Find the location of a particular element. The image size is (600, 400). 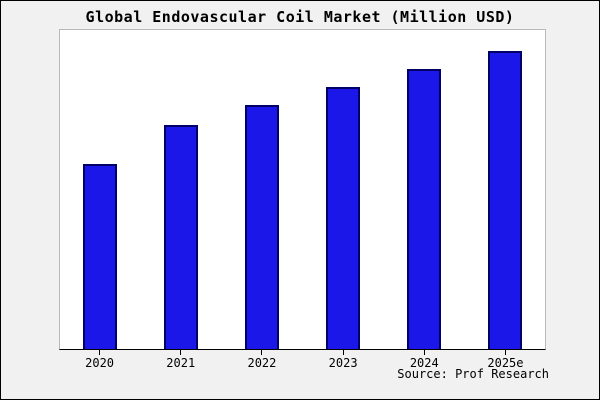

x-axis-labels: 2020 2021 2022 2023 2024 2025e is located at coordinates (302, 363).